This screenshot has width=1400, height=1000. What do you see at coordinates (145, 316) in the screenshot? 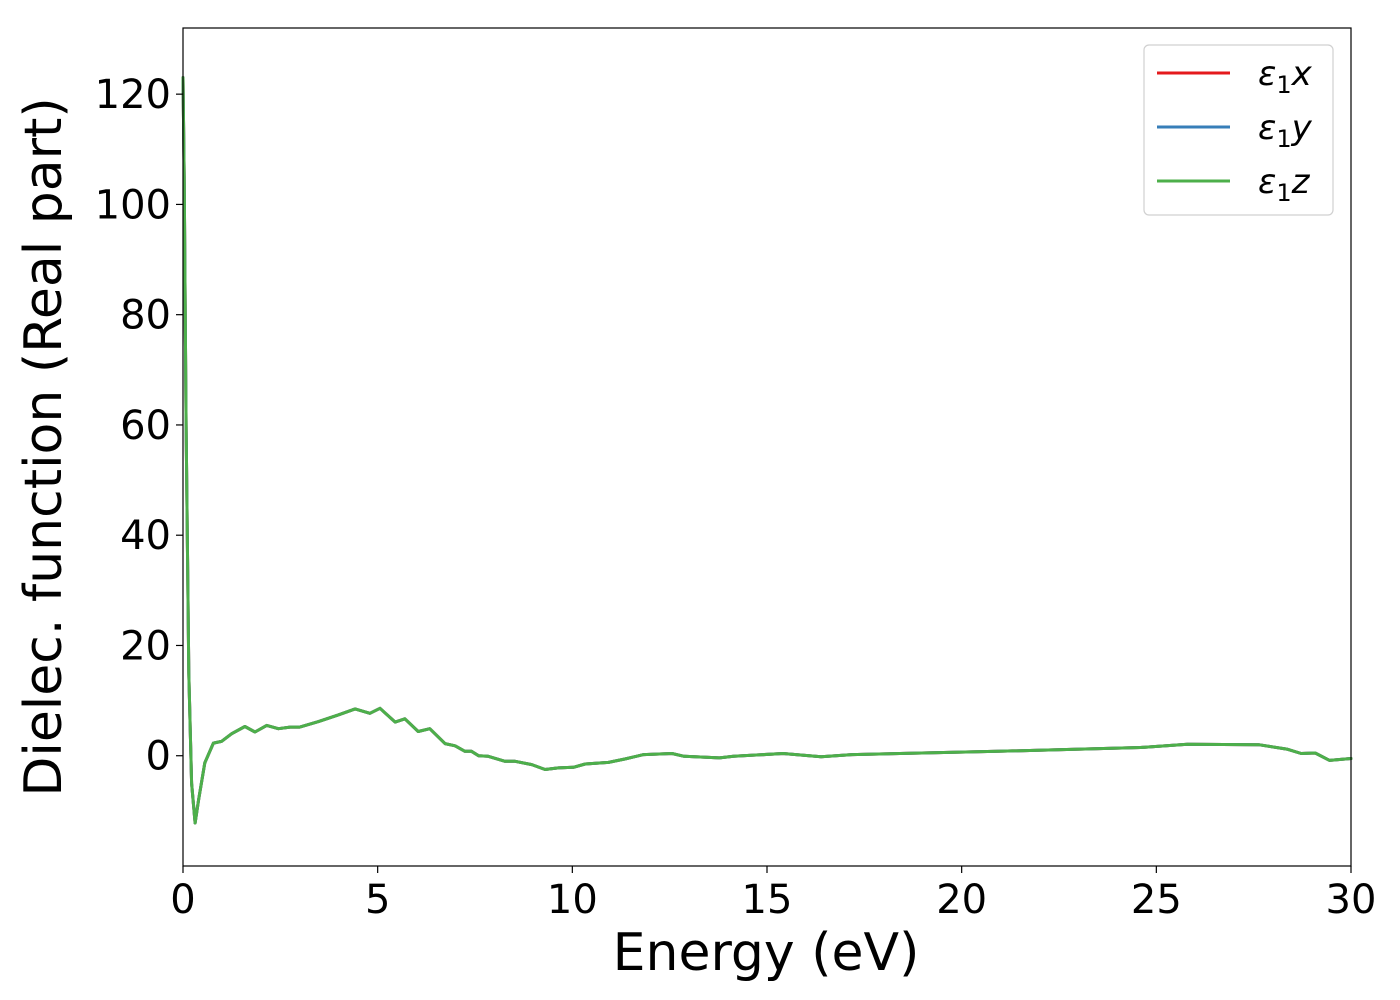
I see `y-tick-label: 80` at bounding box center [145, 316].